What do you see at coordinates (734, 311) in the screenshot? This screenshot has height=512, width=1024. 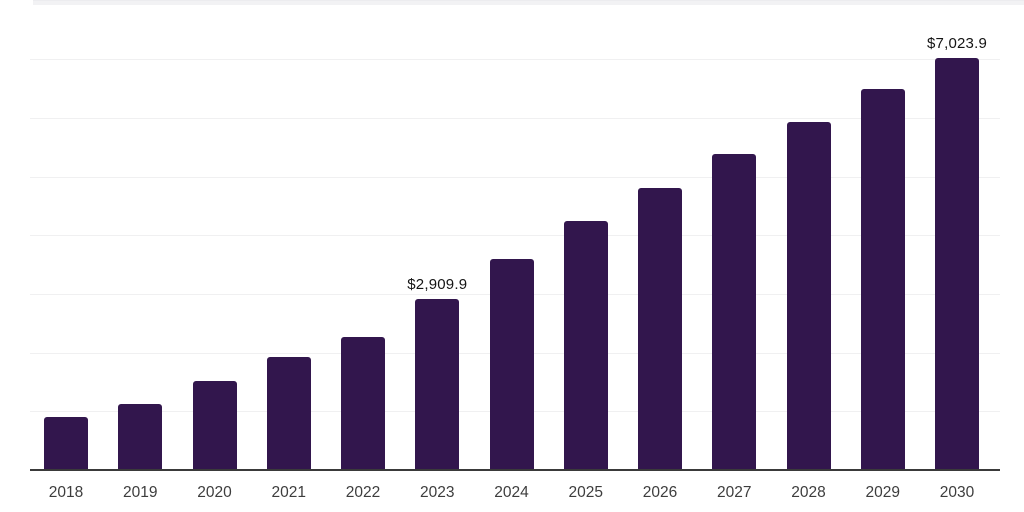 I see `bar-2027` at bounding box center [734, 311].